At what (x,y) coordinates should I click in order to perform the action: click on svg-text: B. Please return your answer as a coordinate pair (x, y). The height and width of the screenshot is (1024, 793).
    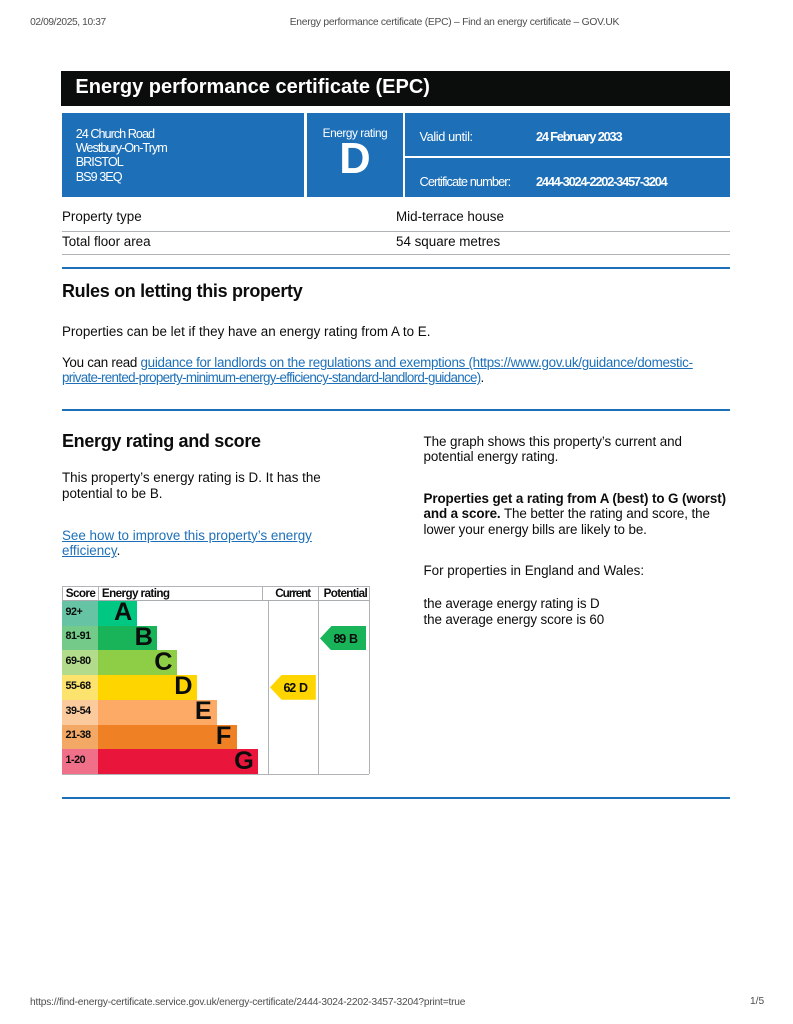
    Looking at the image, I should click on (352, 639).